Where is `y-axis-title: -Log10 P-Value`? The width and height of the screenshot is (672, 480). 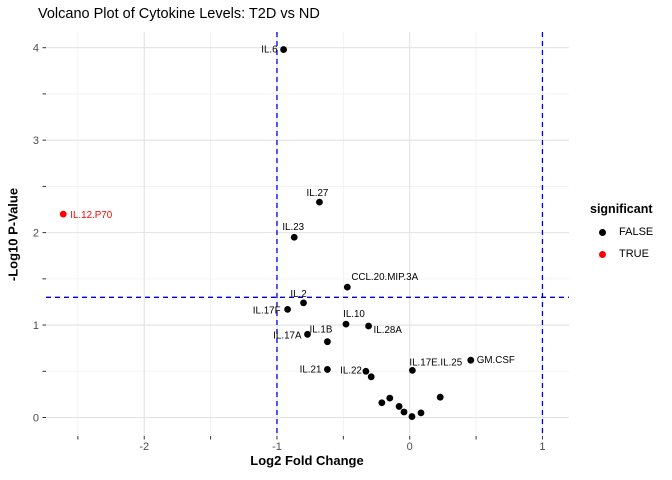
y-axis-title: -Log10 P-Value is located at coordinates (13, 234).